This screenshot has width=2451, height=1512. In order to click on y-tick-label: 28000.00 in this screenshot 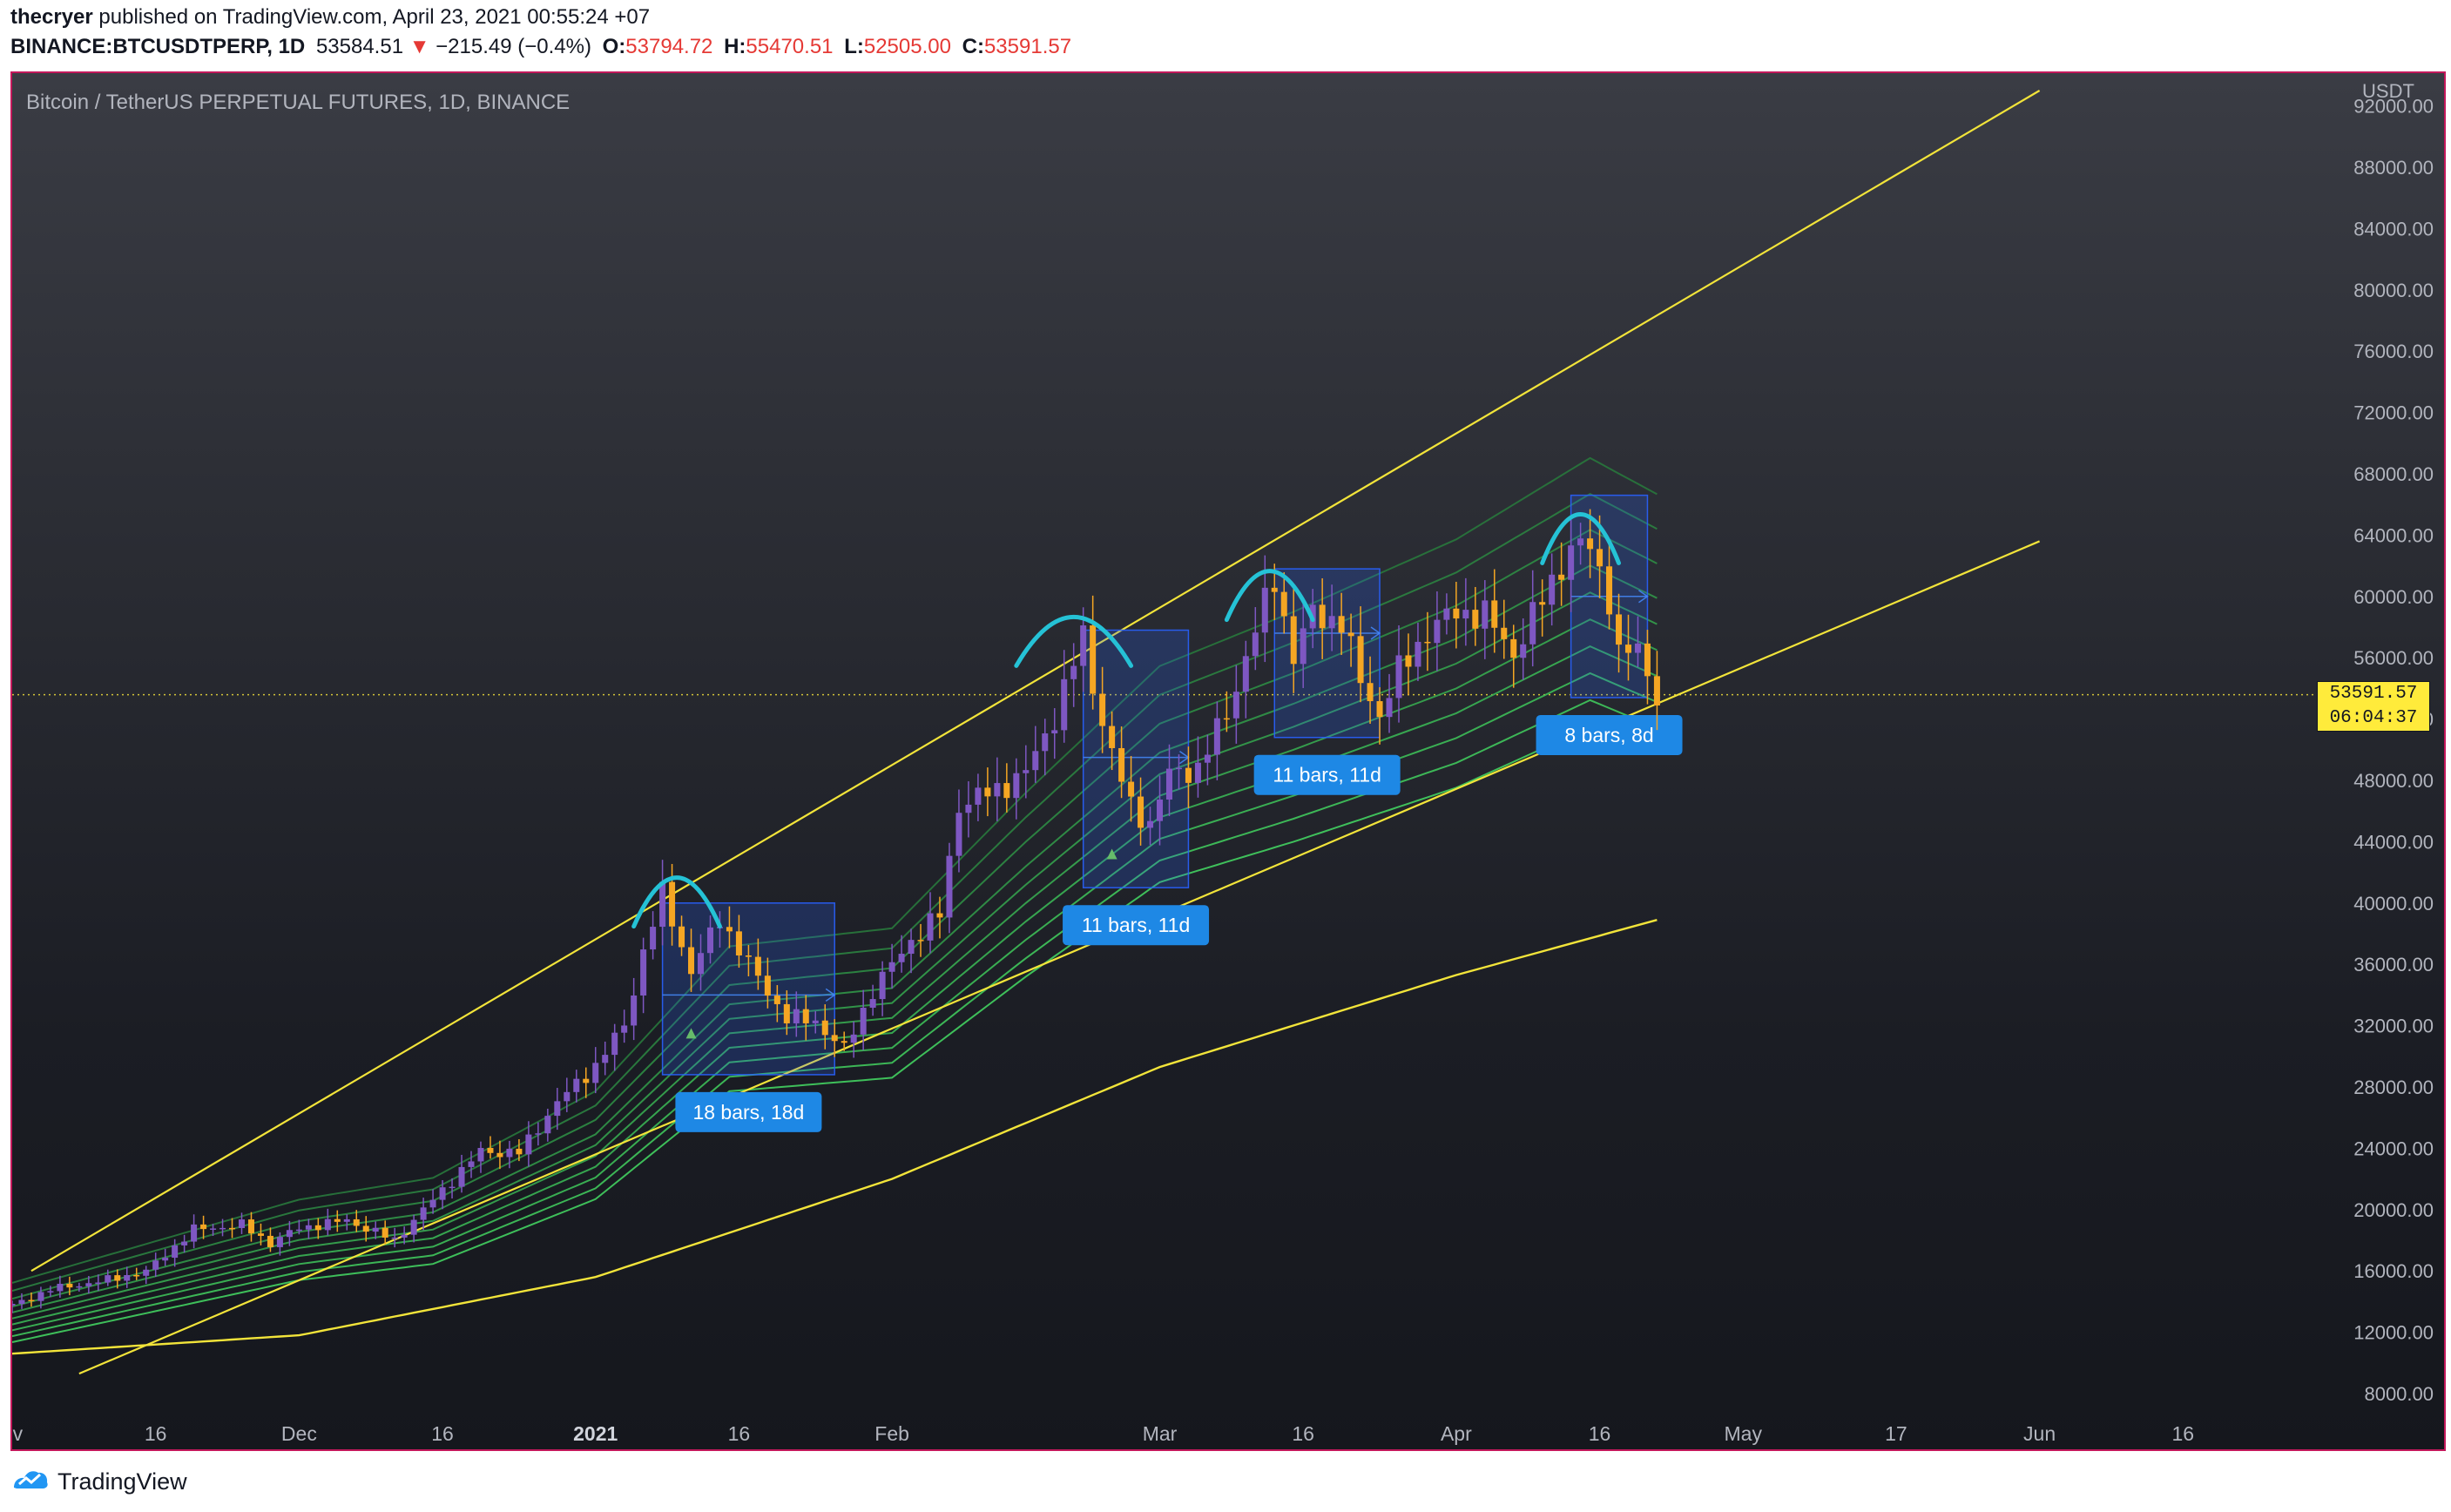, I will do `click(2393, 1087)`.